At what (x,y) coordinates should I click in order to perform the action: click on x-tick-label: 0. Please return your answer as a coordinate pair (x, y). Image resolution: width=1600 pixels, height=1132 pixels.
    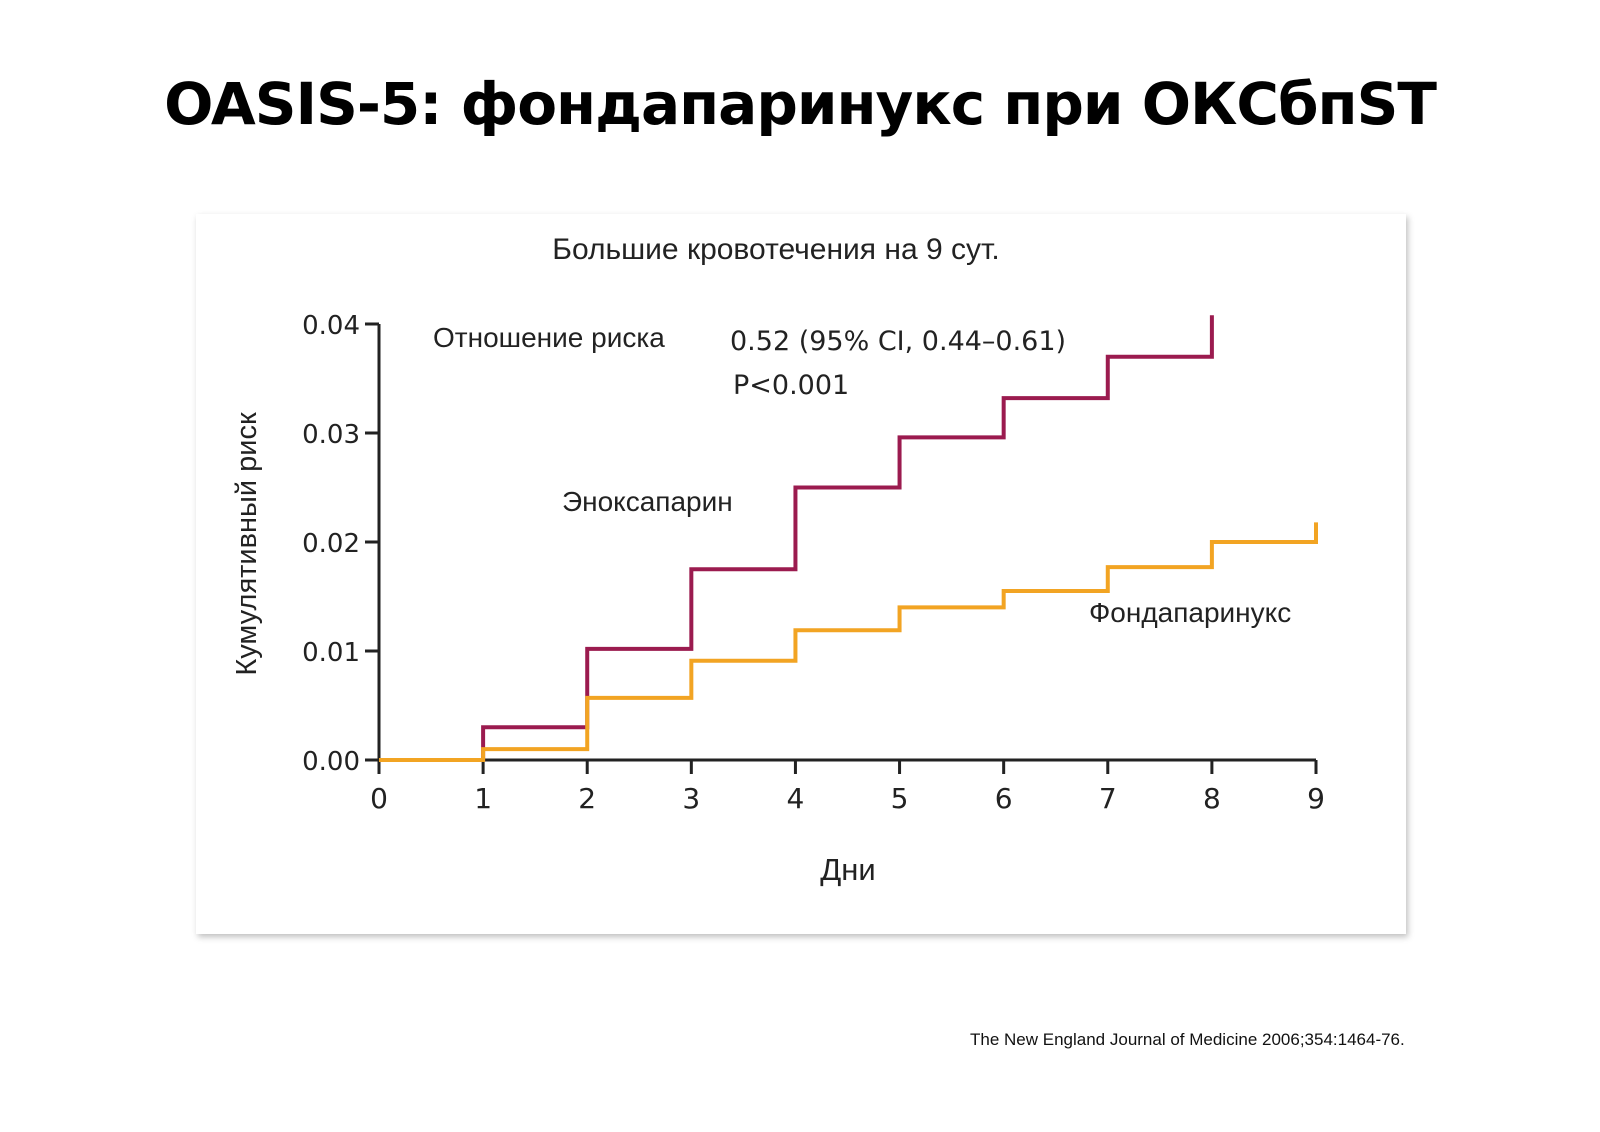
    Looking at the image, I should click on (379, 798).